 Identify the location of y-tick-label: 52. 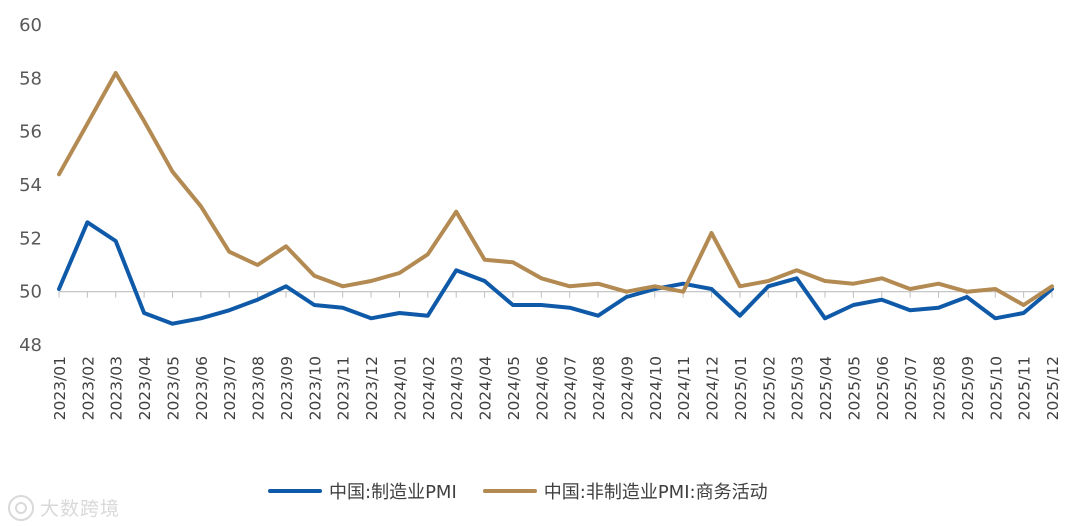
(30, 238).